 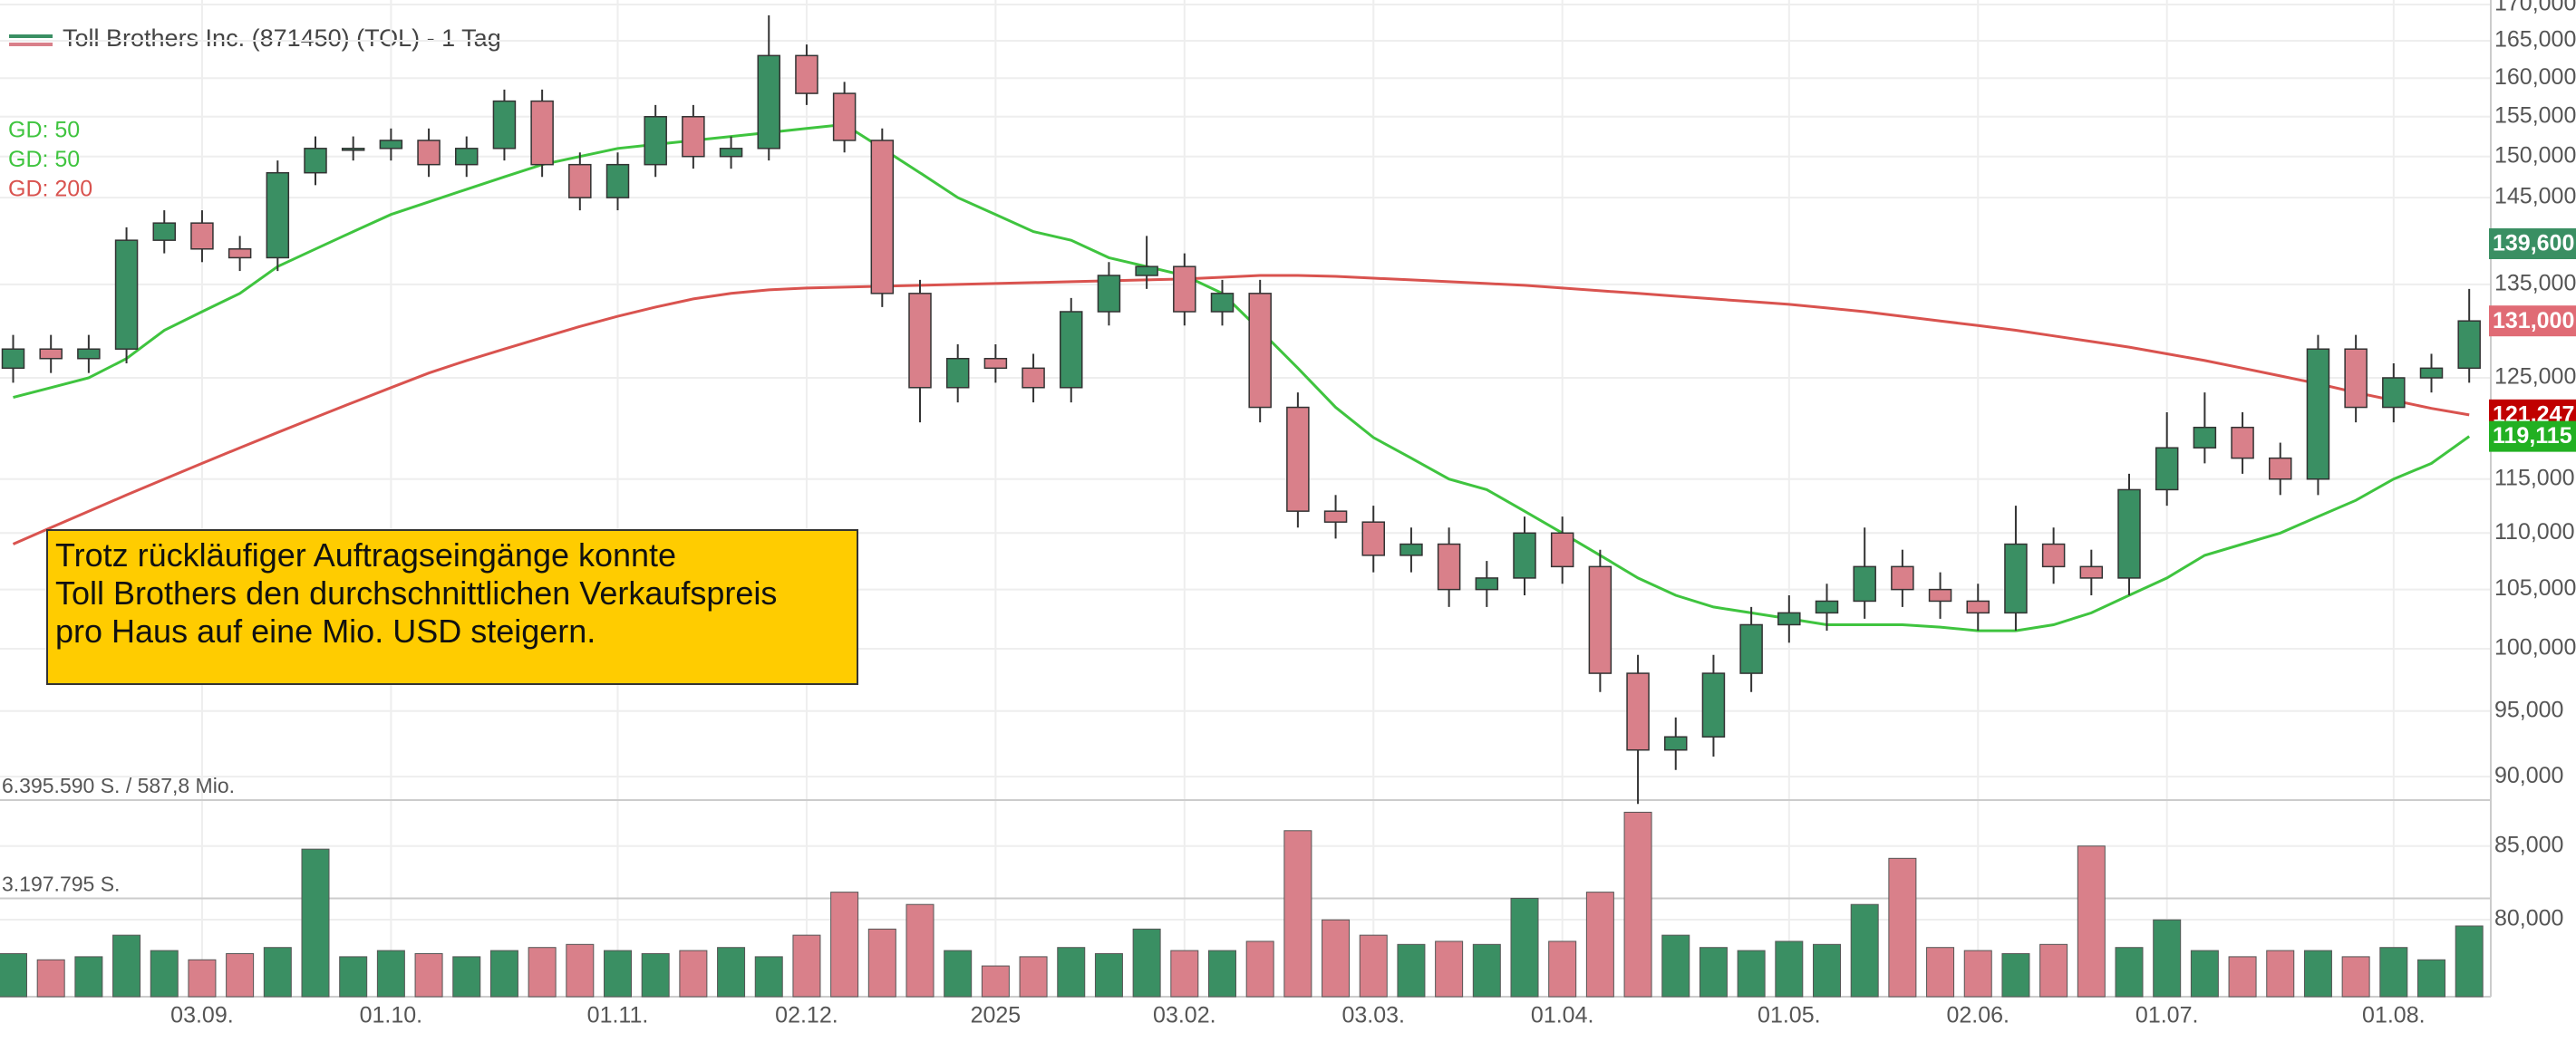 What do you see at coordinates (2535, 155) in the screenshot?
I see `y-tick-label: 150,000` at bounding box center [2535, 155].